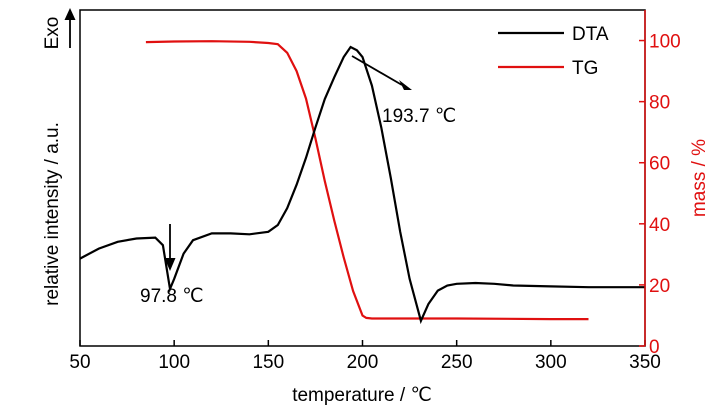 Image resolution: width=728 pixels, height=407 pixels. I want to click on right-tick-label: 40, so click(659, 225).